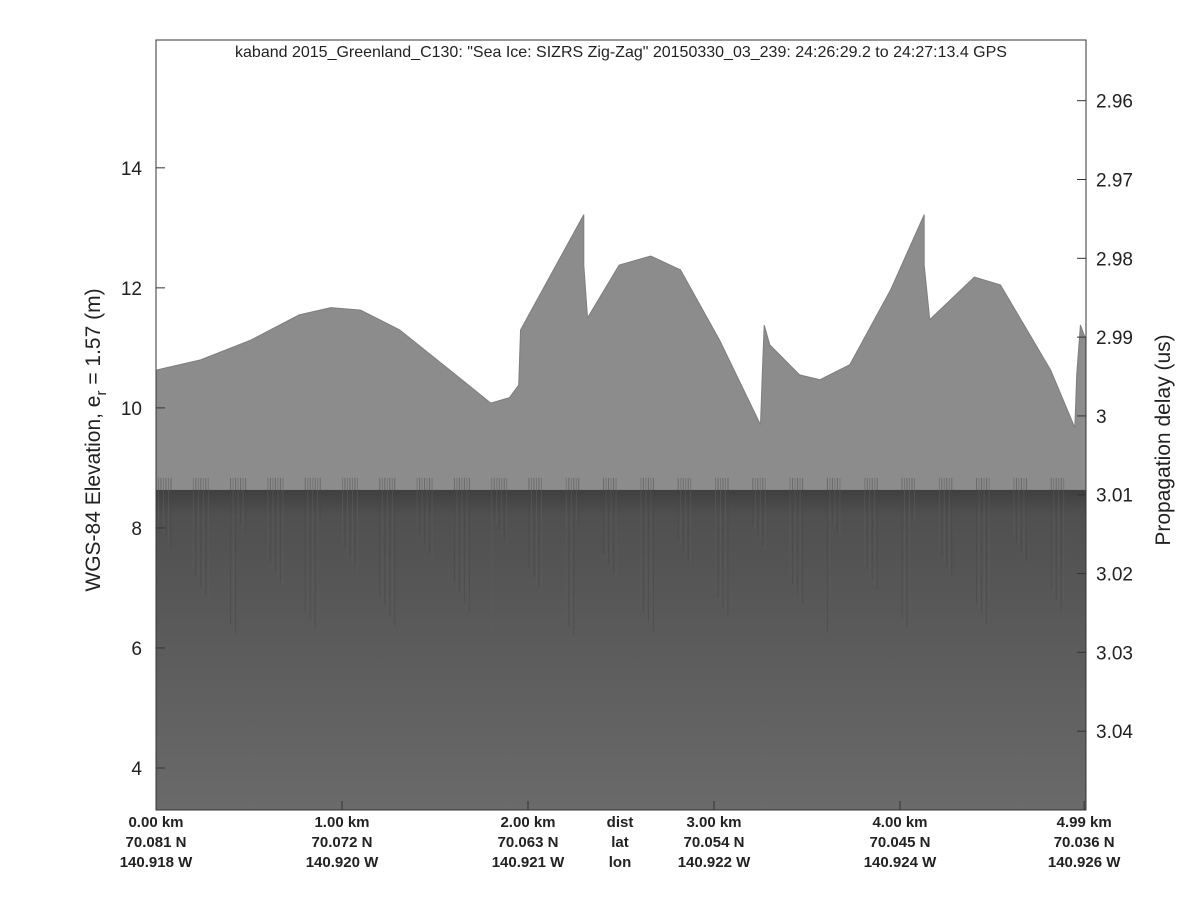 The width and height of the screenshot is (1200, 905). Describe the element at coordinates (900, 862) in the screenshot. I see `lon-label: 140.924 W` at that location.